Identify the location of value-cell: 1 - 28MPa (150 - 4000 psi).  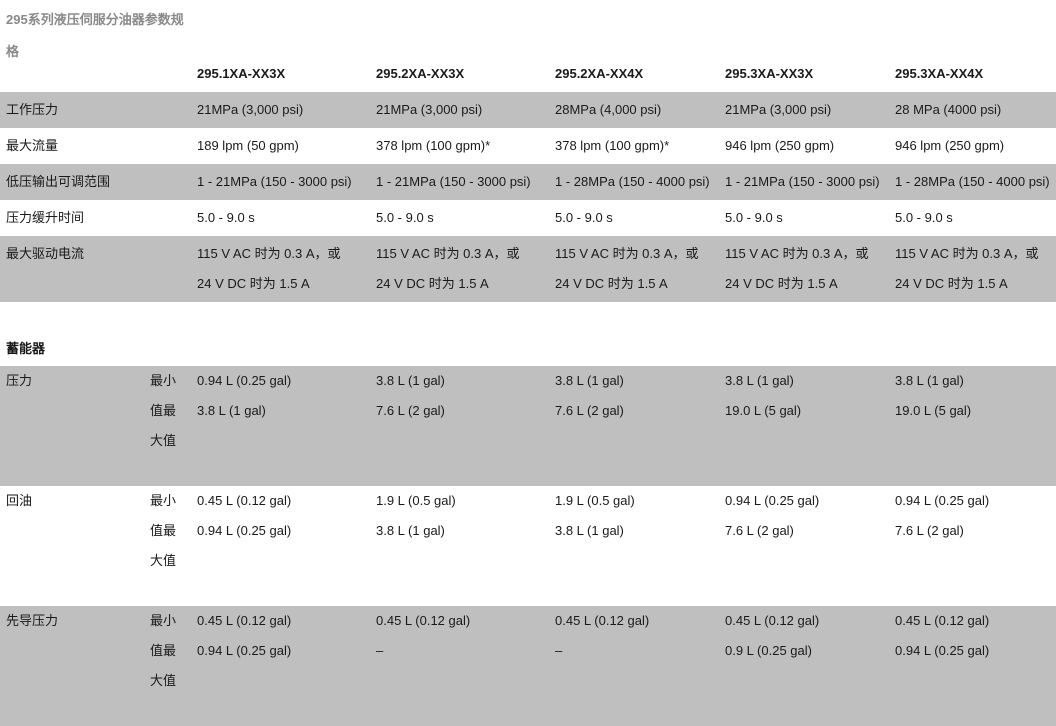
(640, 182).